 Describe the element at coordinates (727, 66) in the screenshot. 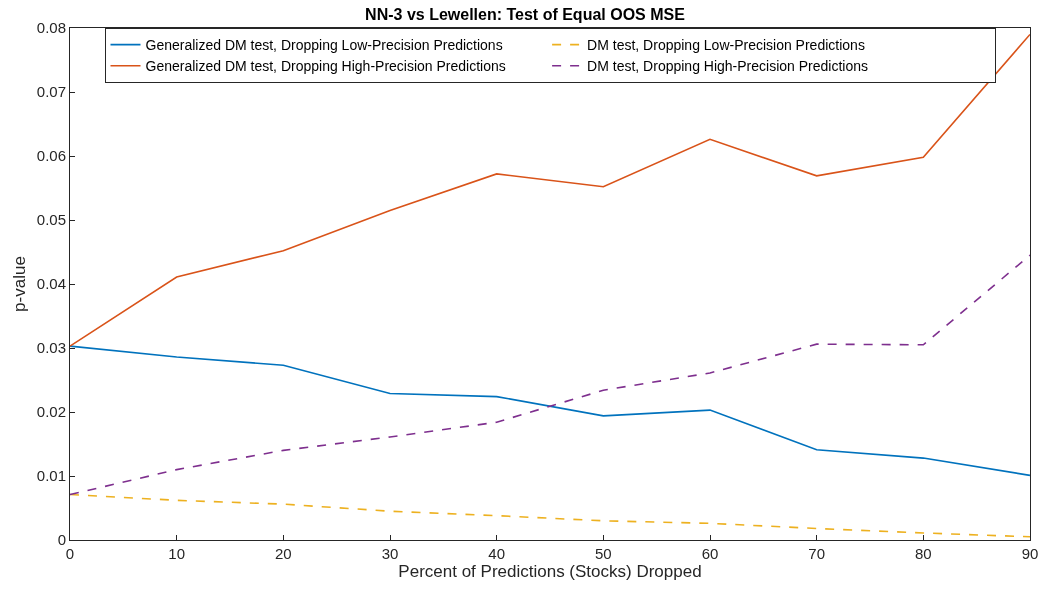

I see `legend-label: DM test, Dropping High-Precision Predictions` at that location.